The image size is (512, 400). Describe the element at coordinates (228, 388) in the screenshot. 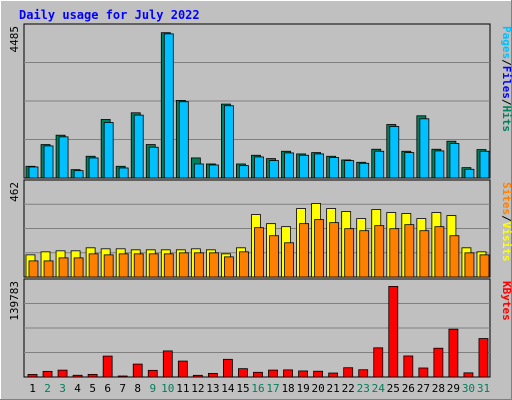

I see `x-tick-label: 14` at that location.